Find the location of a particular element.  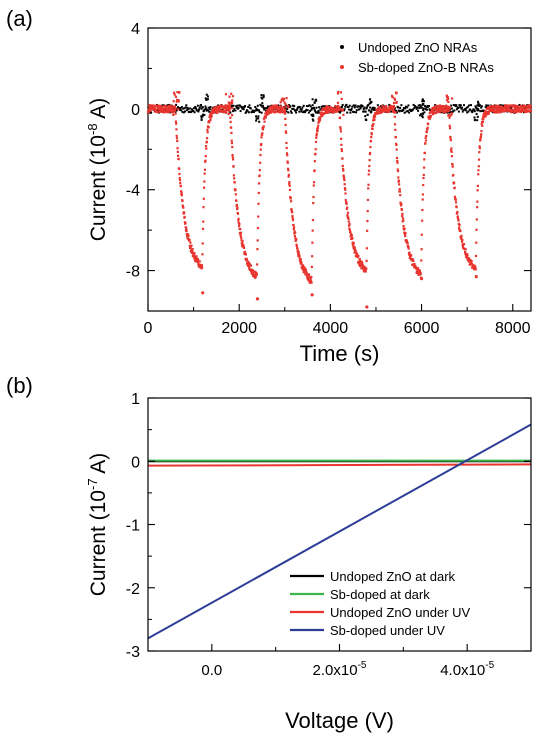

legend-label: Undoped ZnO under UV is located at coordinates (400, 612).